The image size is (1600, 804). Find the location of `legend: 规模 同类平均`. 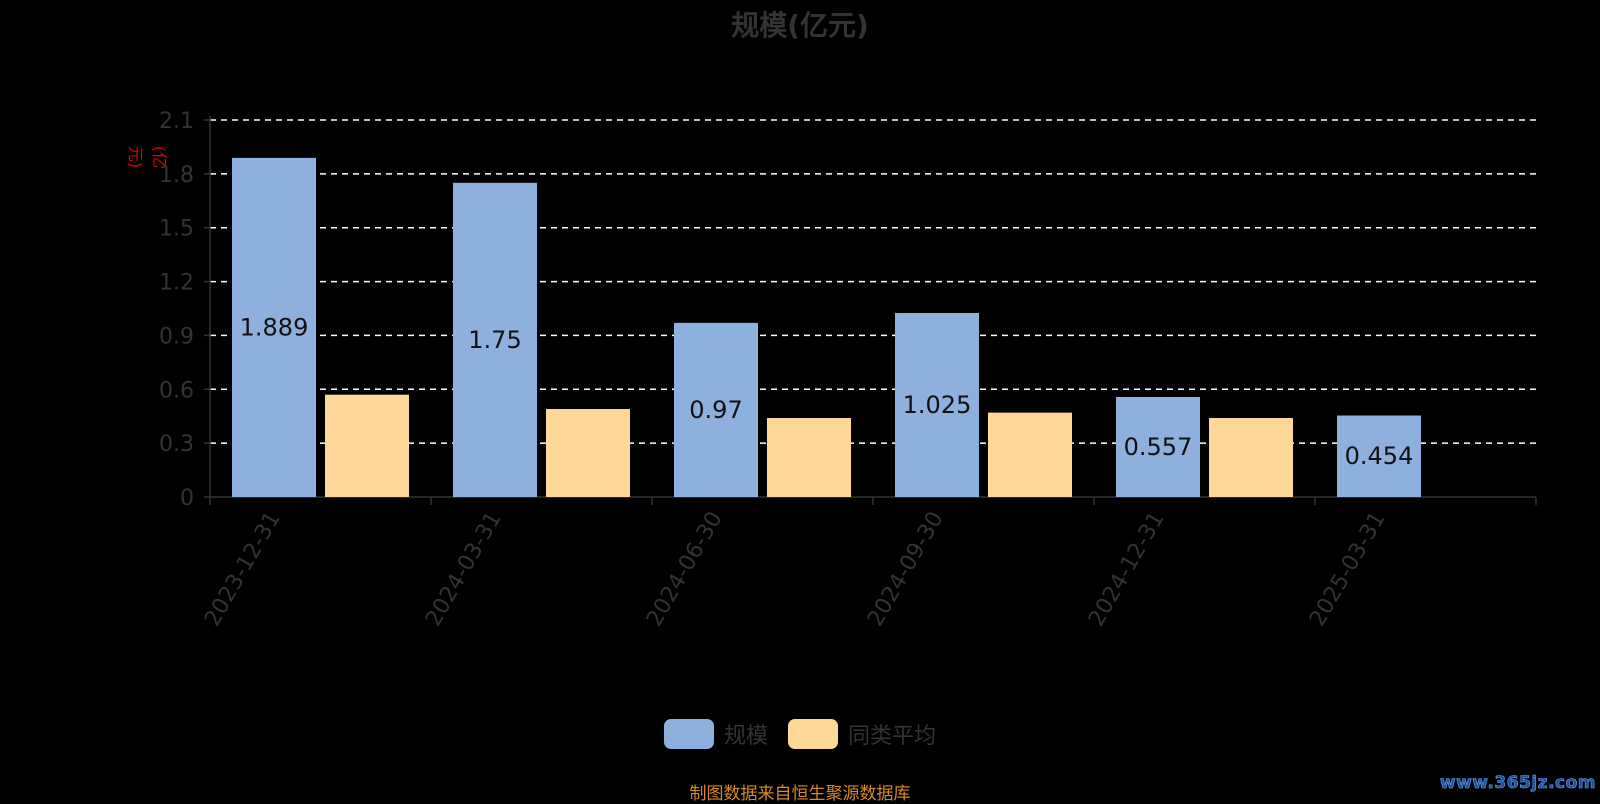

legend: 规模 同类平均 is located at coordinates (800, 734).